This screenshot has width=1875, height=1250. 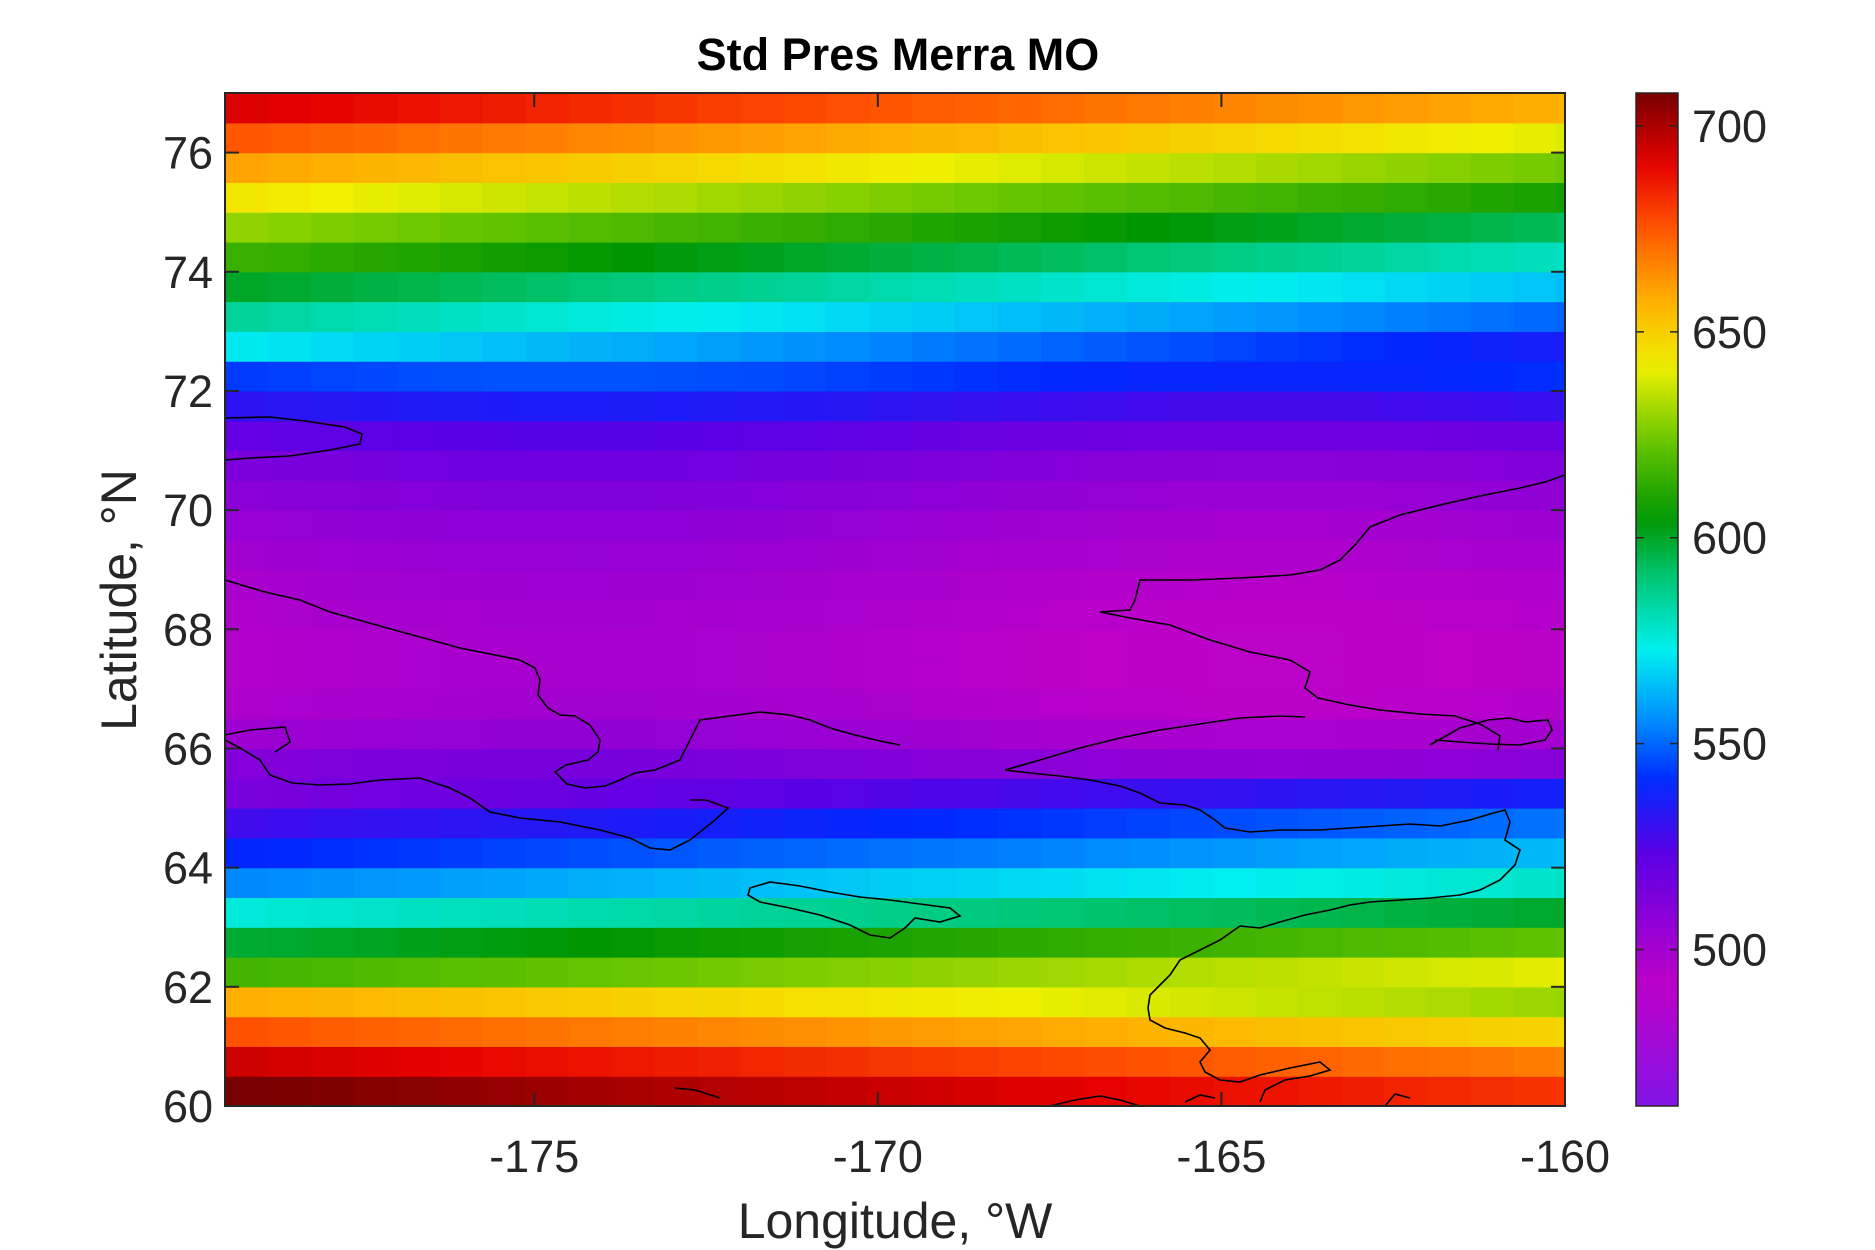 I want to click on y-tick-label: 70, so click(x=188, y=510).